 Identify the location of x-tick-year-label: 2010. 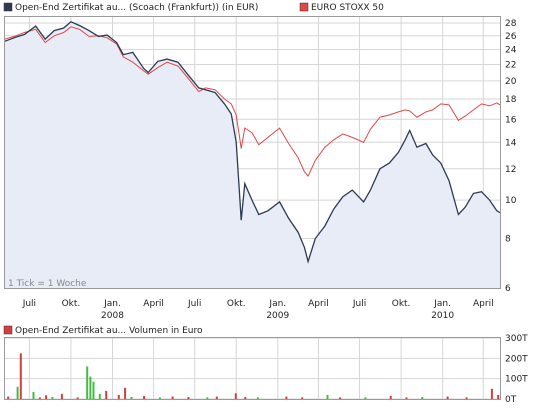
(442, 316).